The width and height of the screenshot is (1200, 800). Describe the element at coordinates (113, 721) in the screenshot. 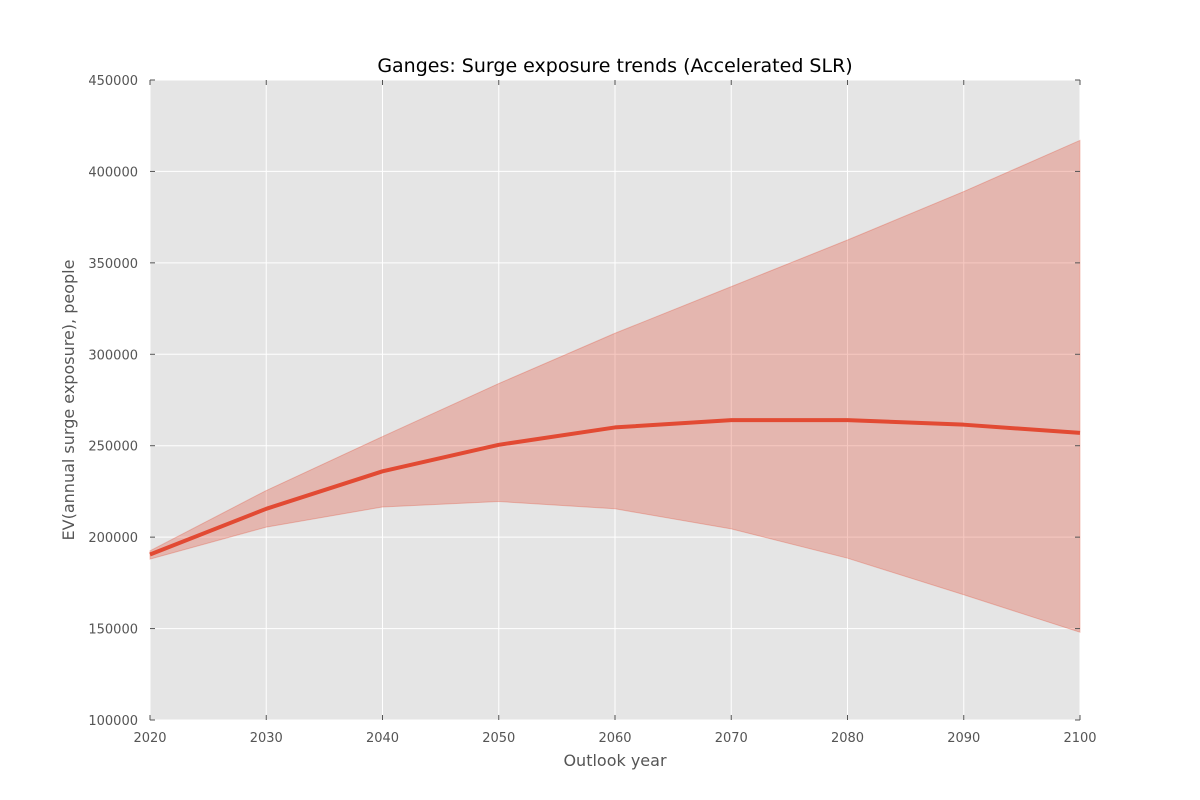

I see `y-tick-label: 100000` at that location.